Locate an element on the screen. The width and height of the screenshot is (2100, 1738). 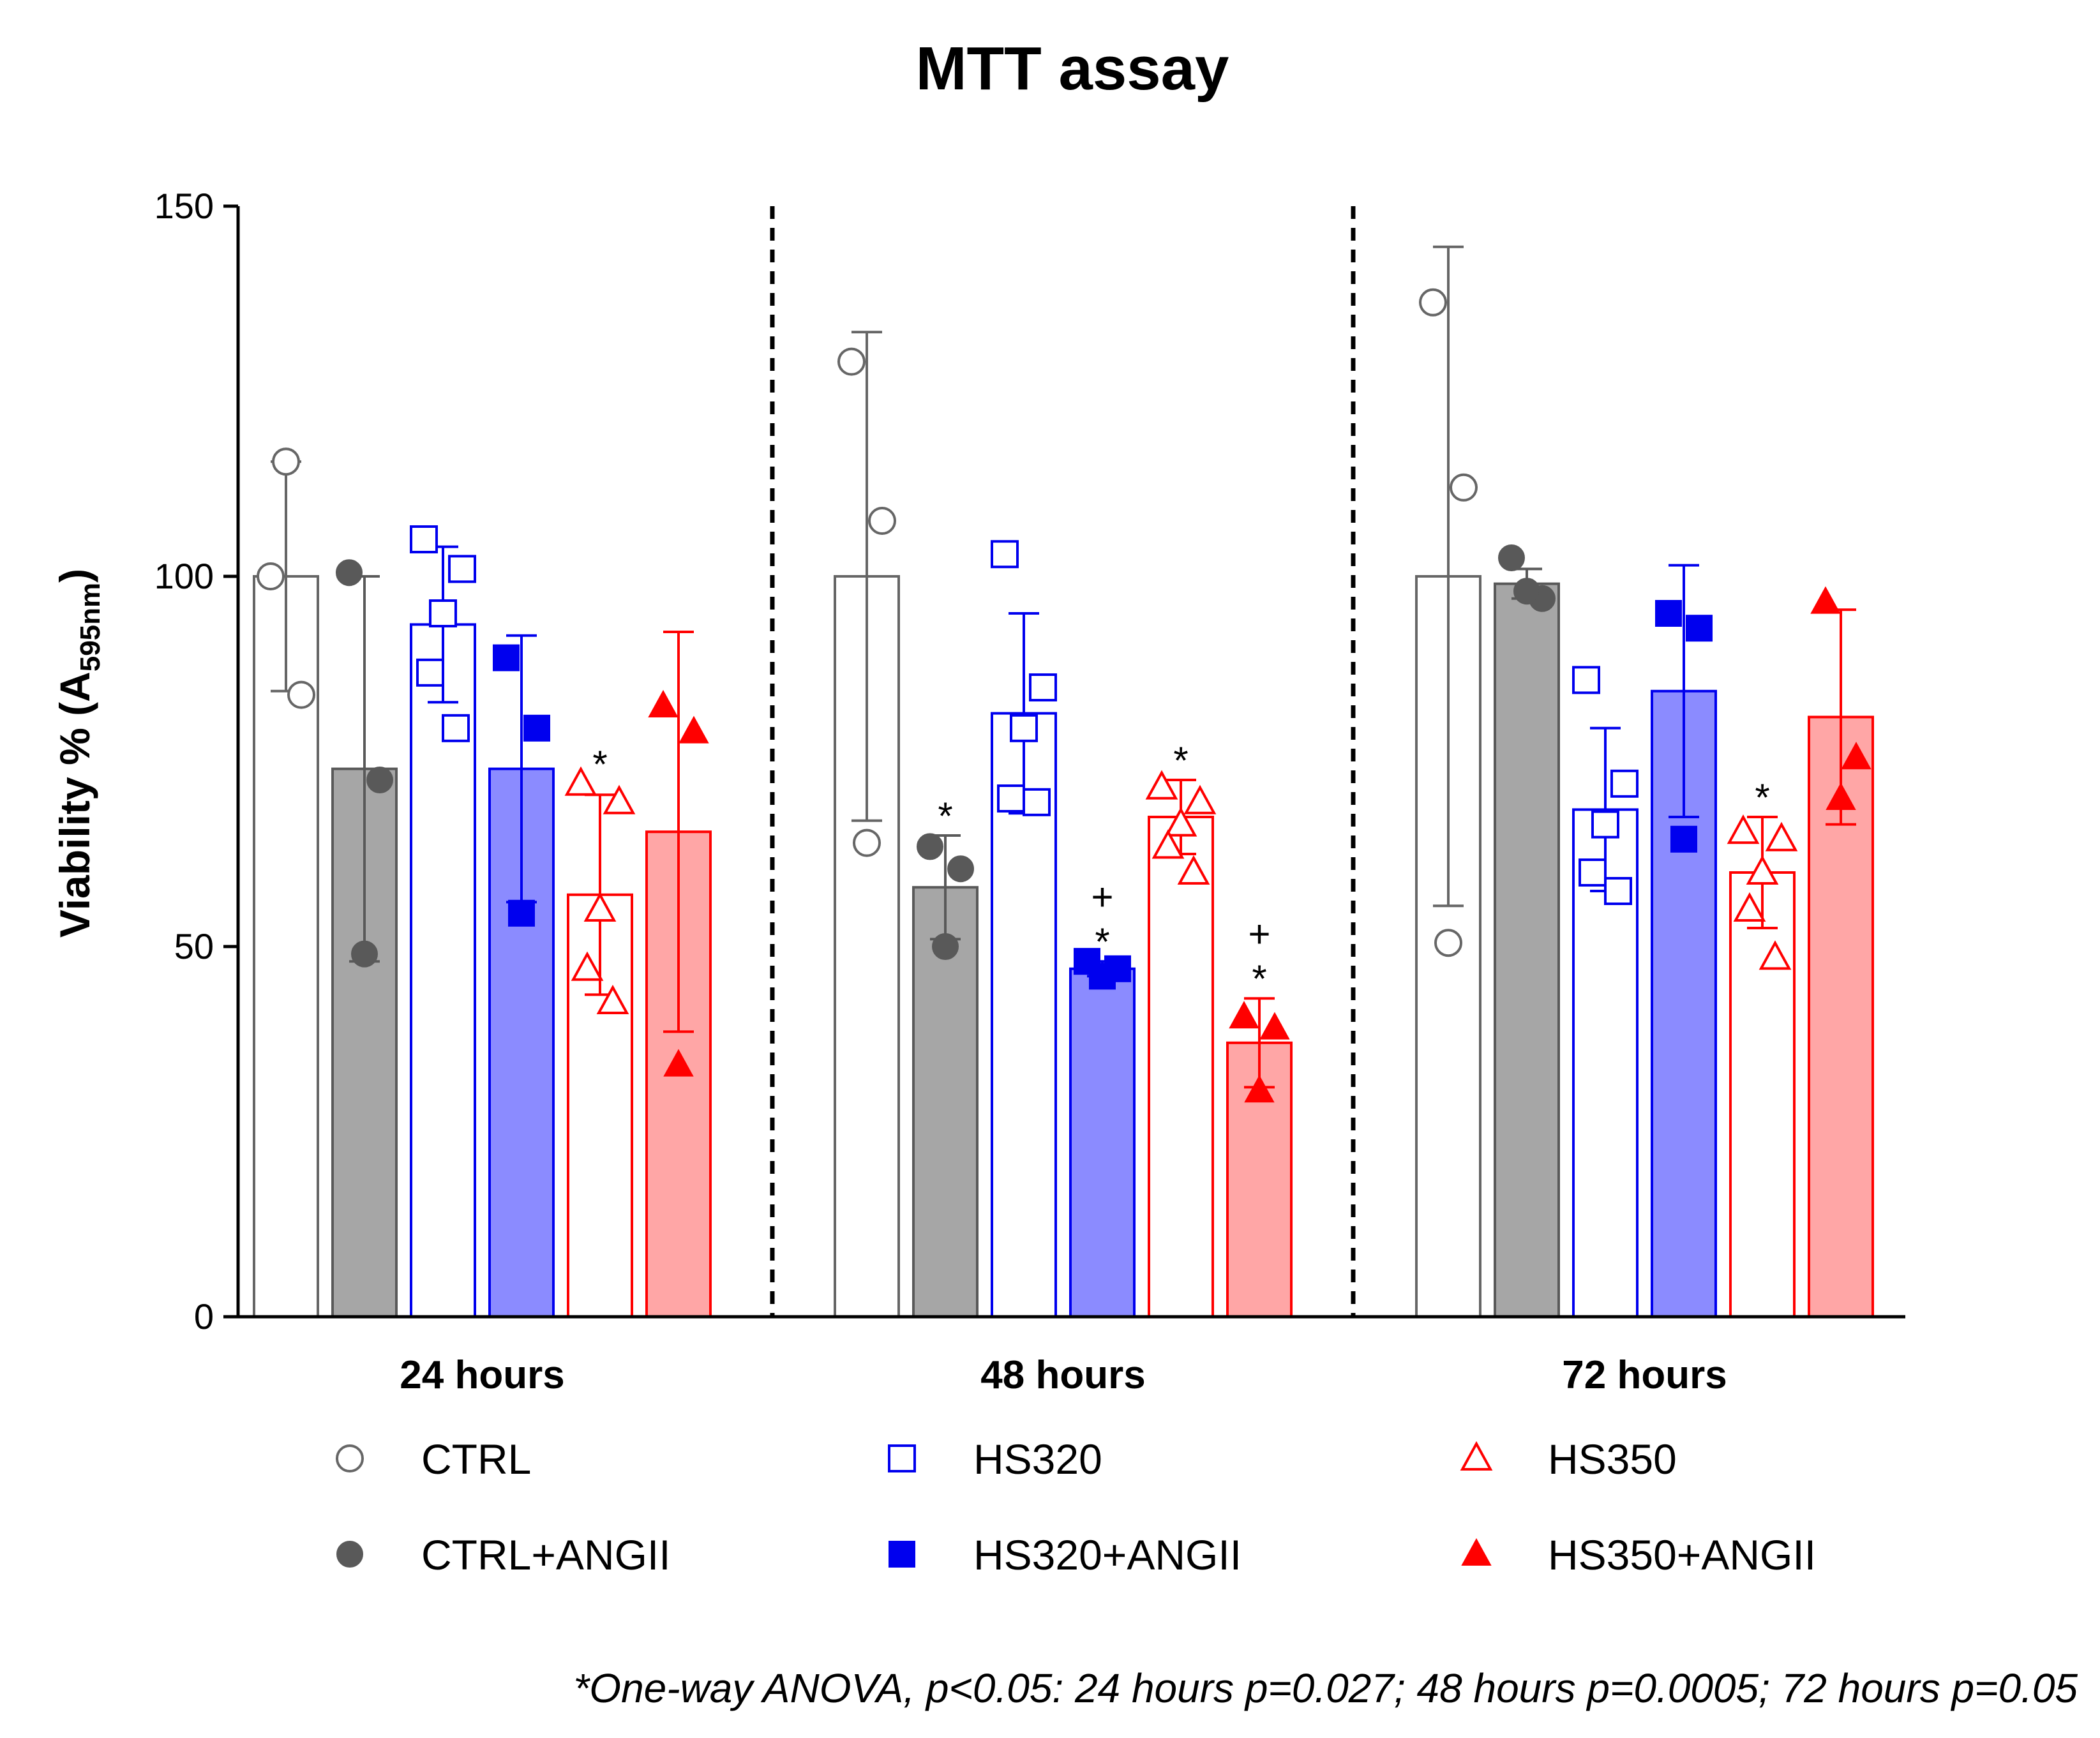
legend-marker-ctrl_angii is located at coordinates (349, 1554).